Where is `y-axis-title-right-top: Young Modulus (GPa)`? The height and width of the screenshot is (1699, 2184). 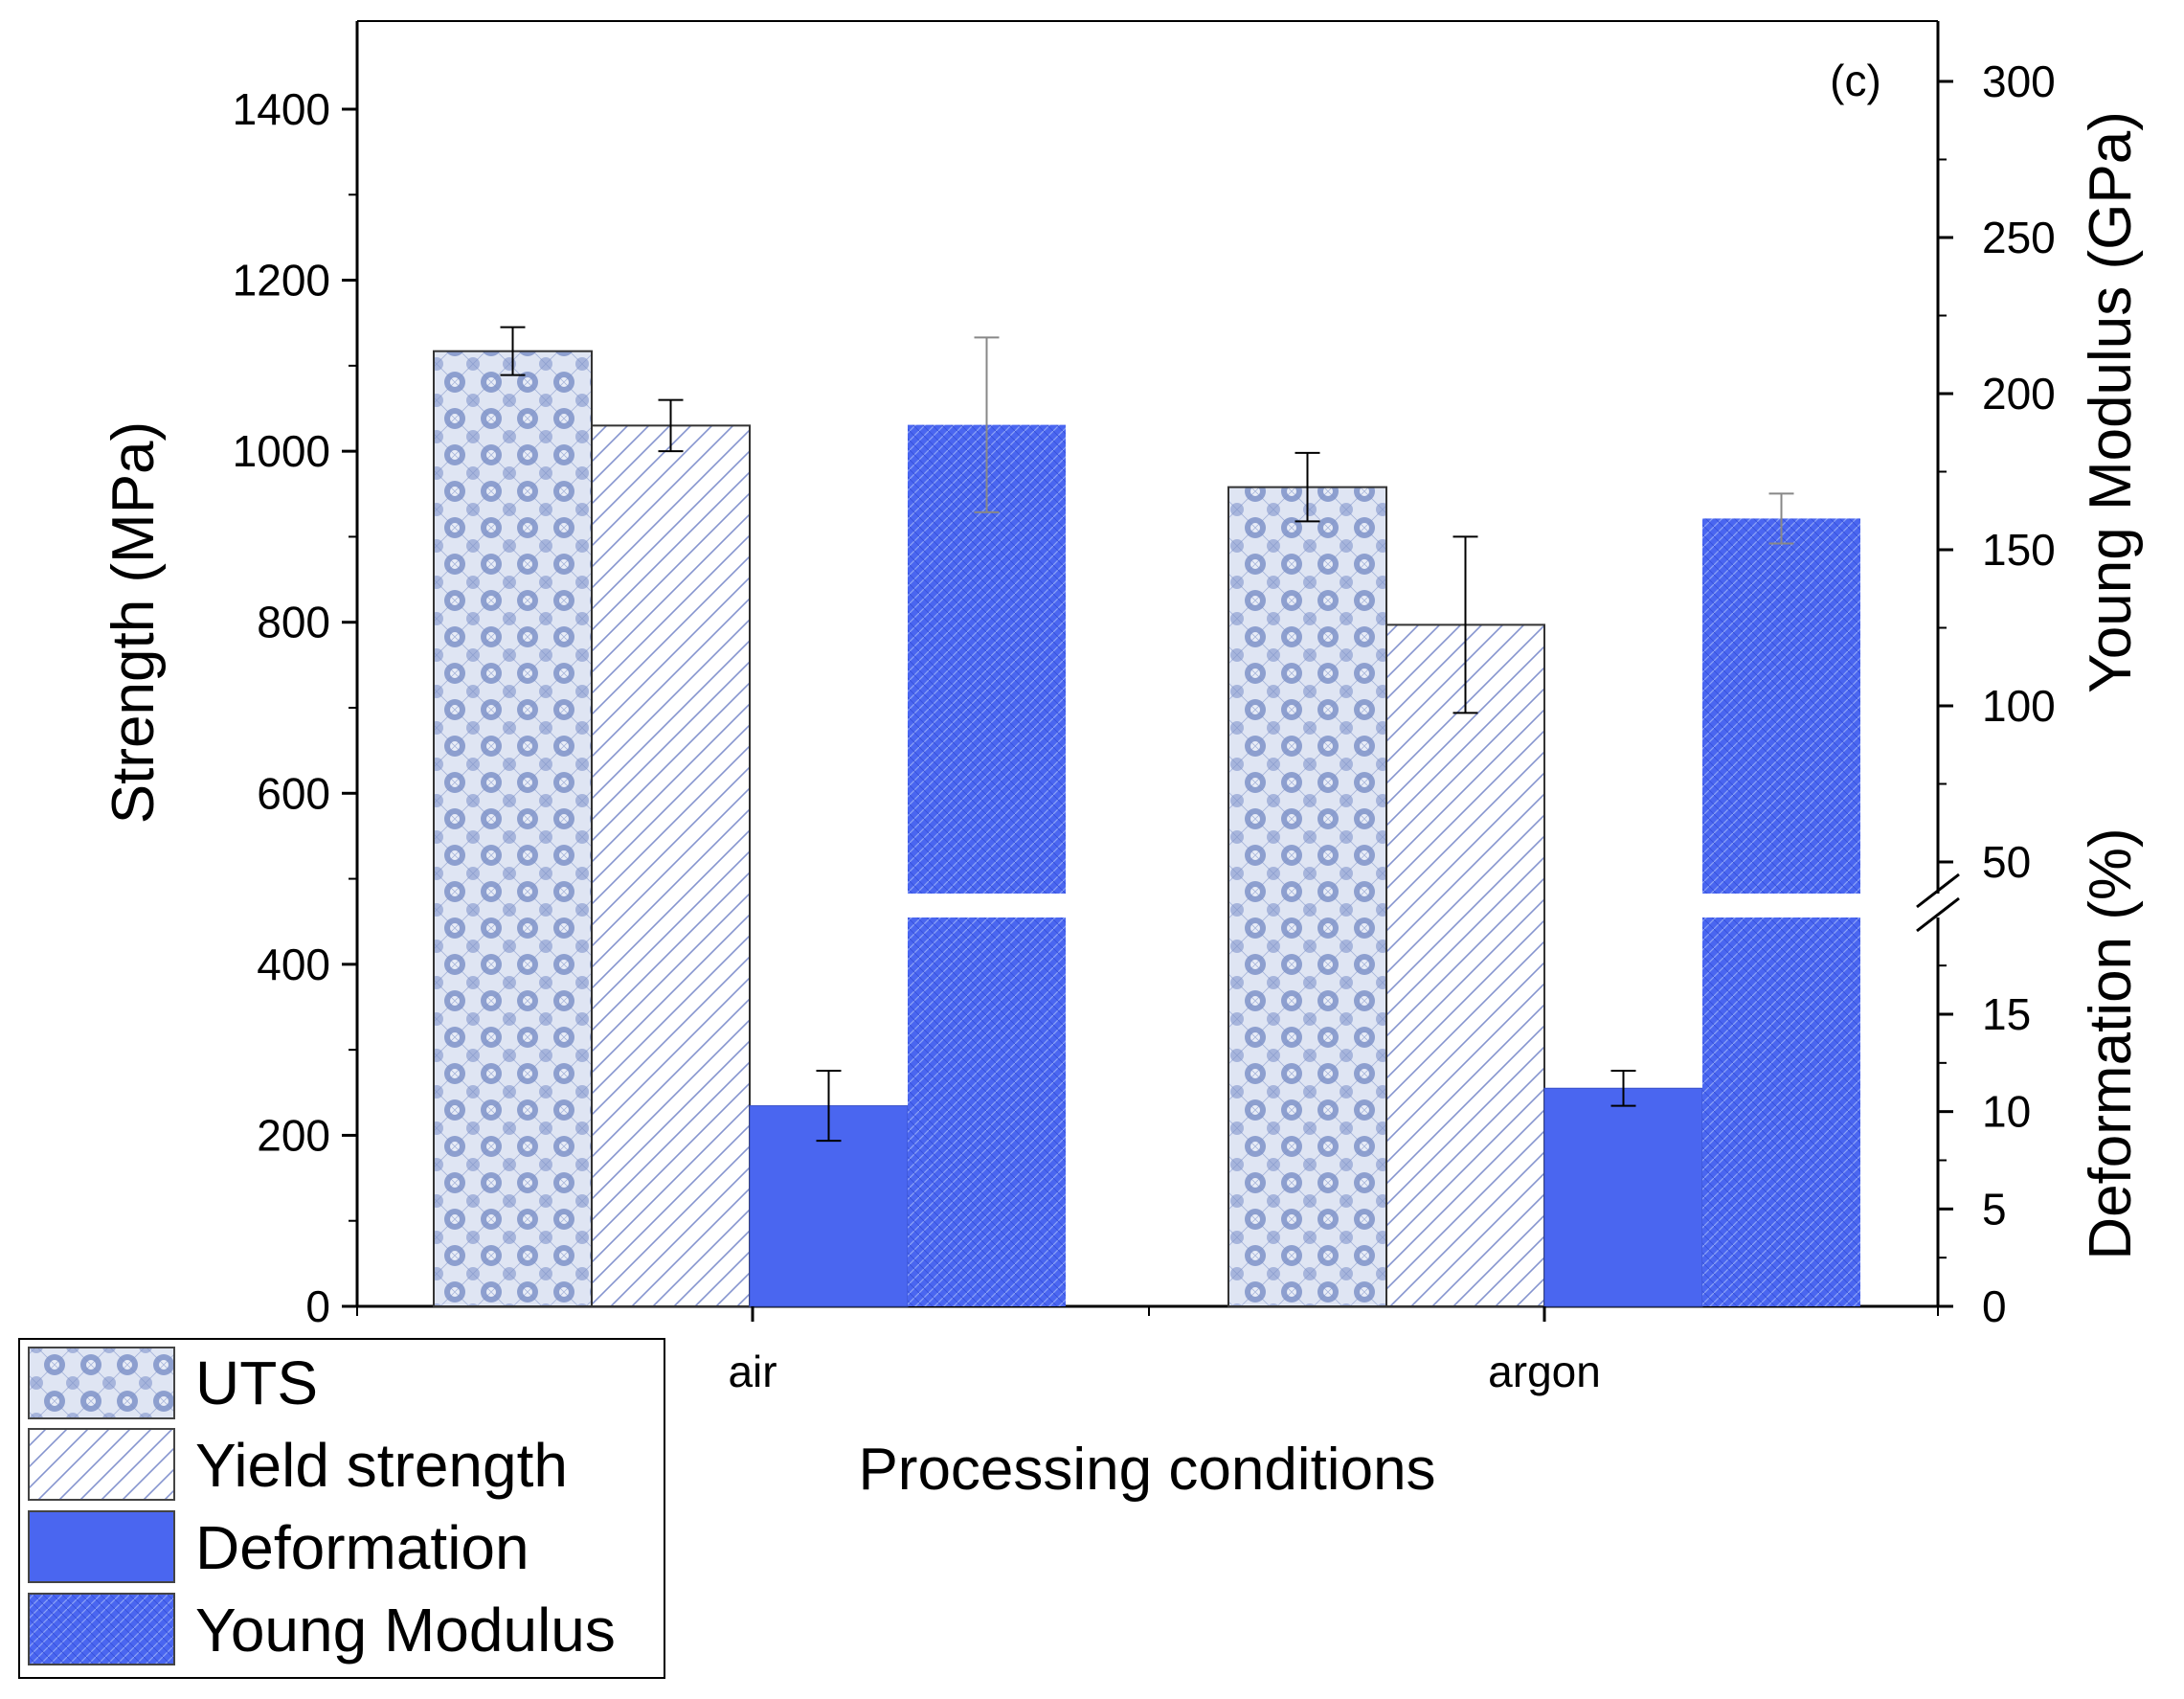
y-axis-title-right-top: Young Modulus (GPa) is located at coordinates (2111, 402).